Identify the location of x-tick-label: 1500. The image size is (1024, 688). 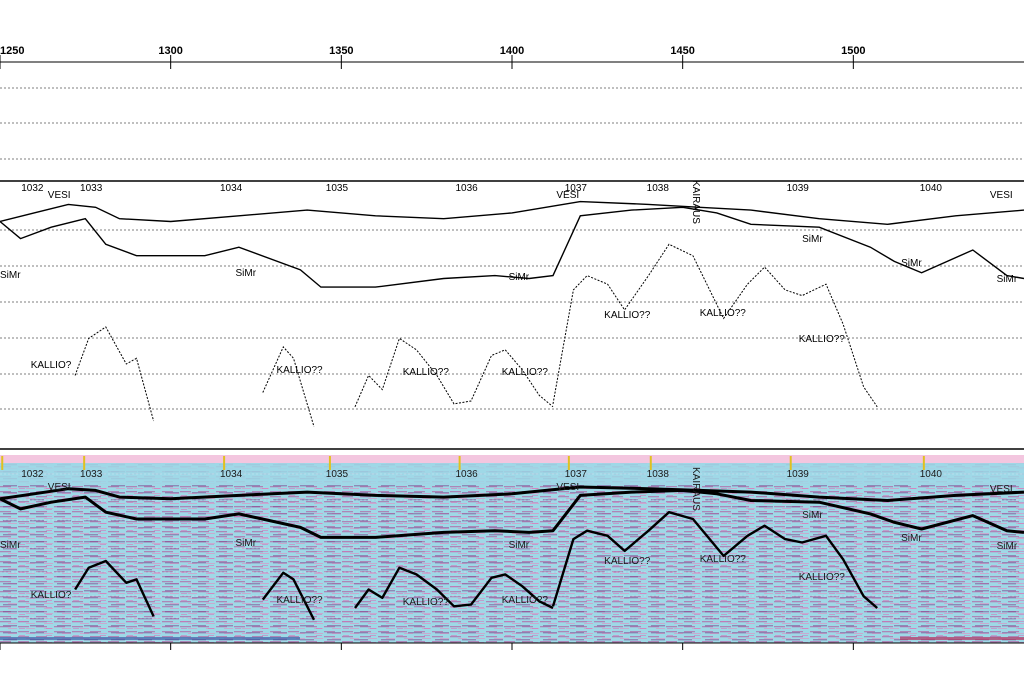
(853, 51).